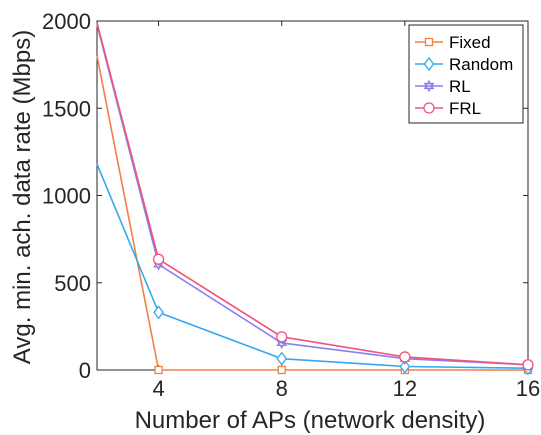 This screenshot has height=435, width=541. Describe the element at coordinates (460, 86) in the screenshot. I see `legend-label-rl: RL` at that location.